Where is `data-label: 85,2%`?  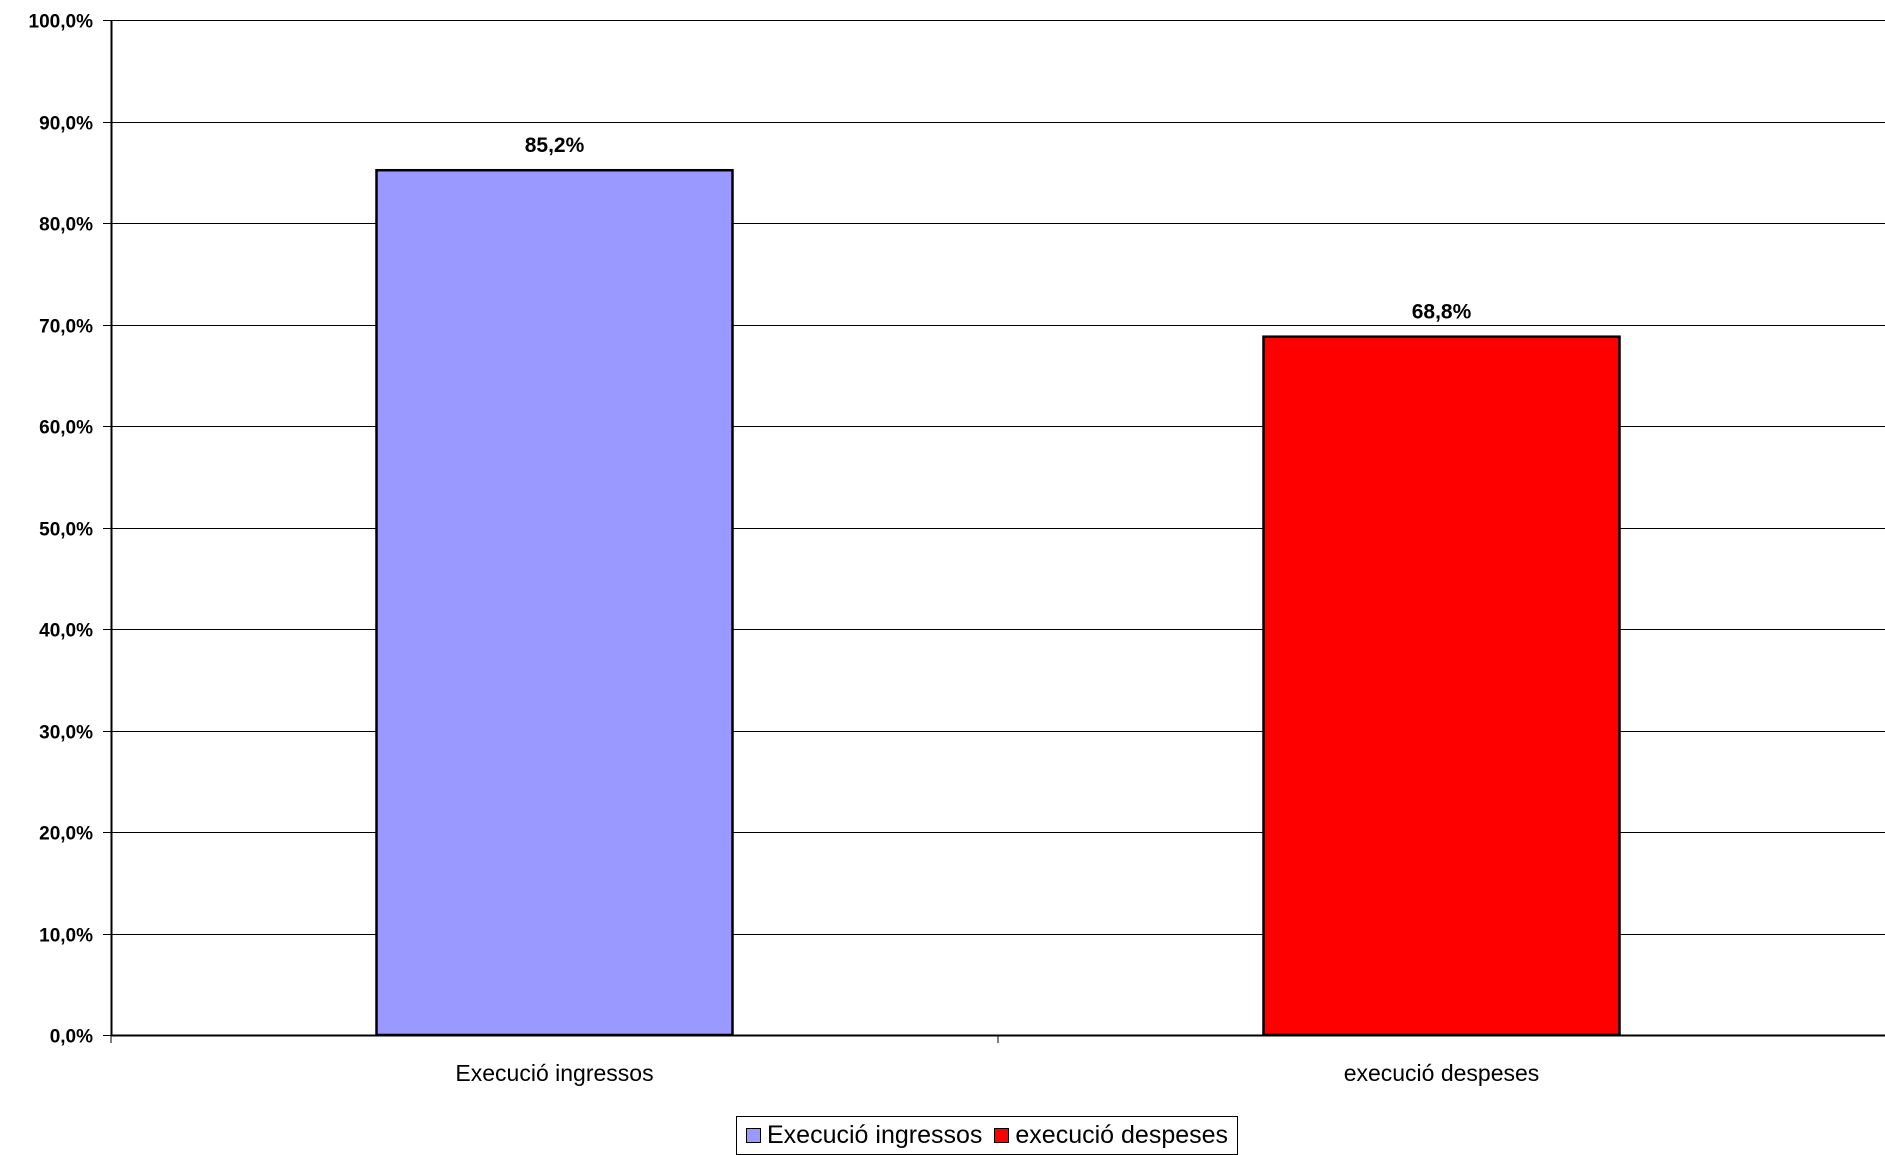
data-label: 85,2% is located at coordinates (555, 145).